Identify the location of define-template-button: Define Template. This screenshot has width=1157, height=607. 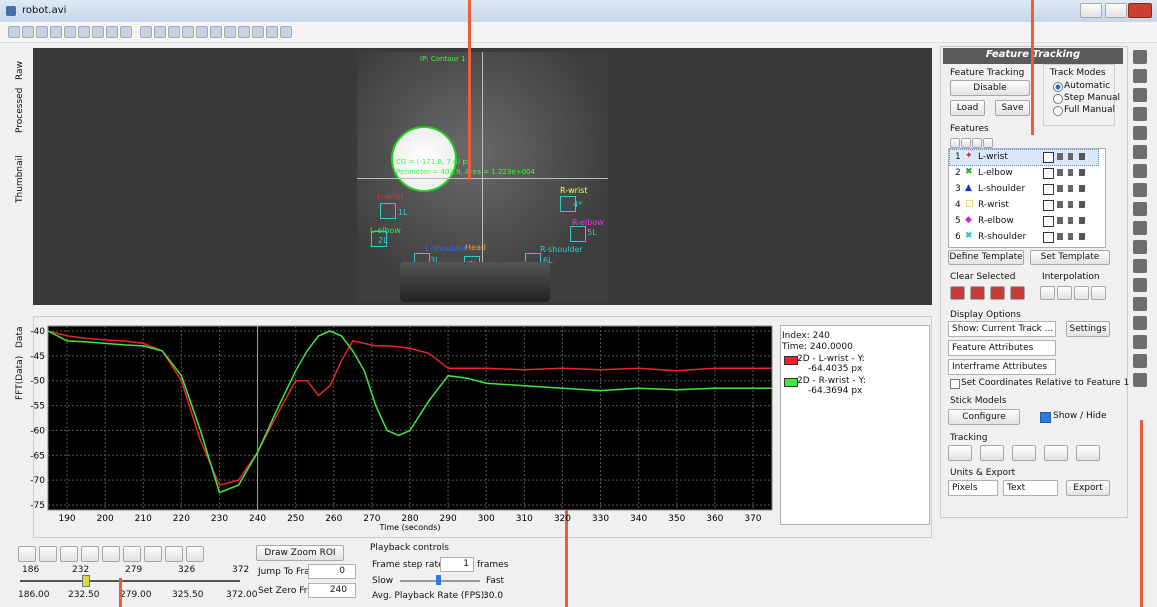
(986, 257).